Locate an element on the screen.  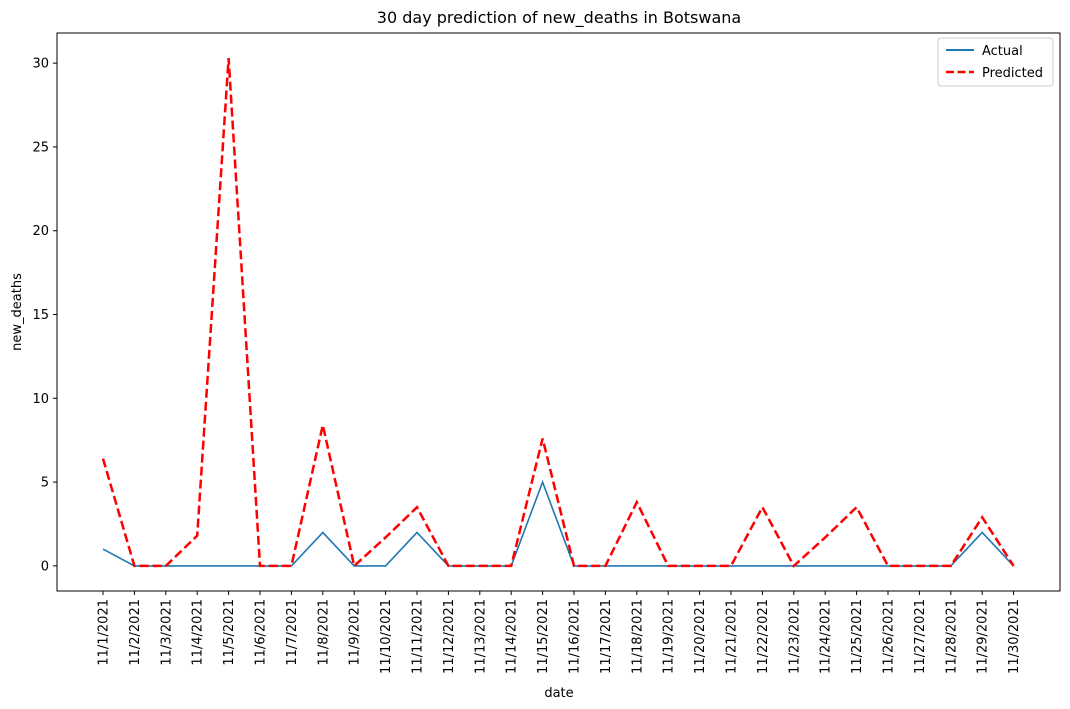
x-tick-label: 11/15/2021 is located at coordinates (543, 636).